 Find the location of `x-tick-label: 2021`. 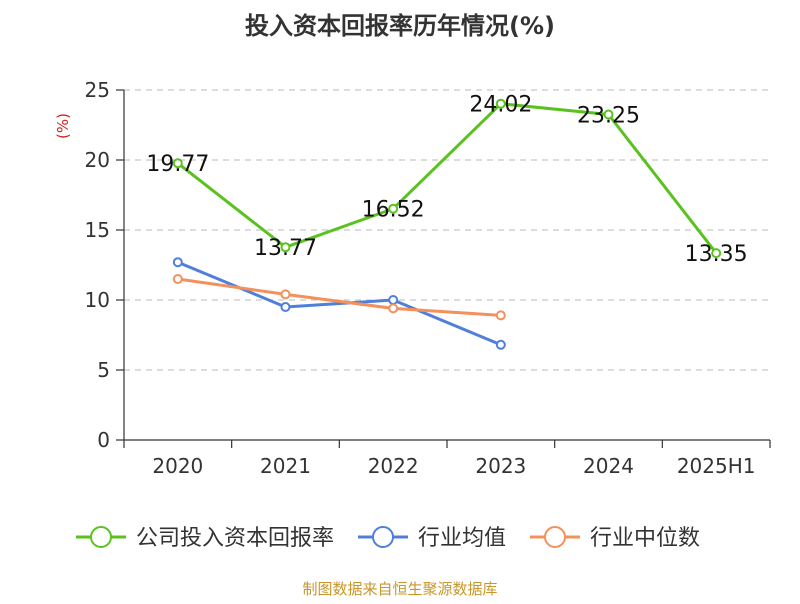

x-tick-label: 2021 is located at coordinates (285, 466).